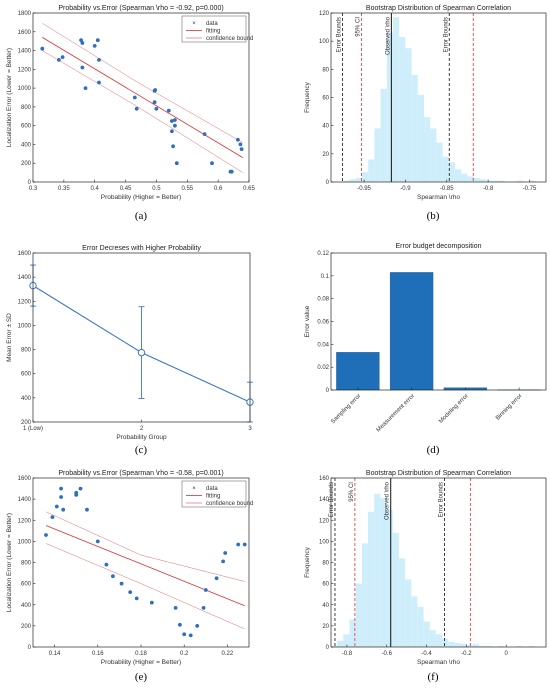  I want to click on x-tick-label: -0.85, so click(447, 189).